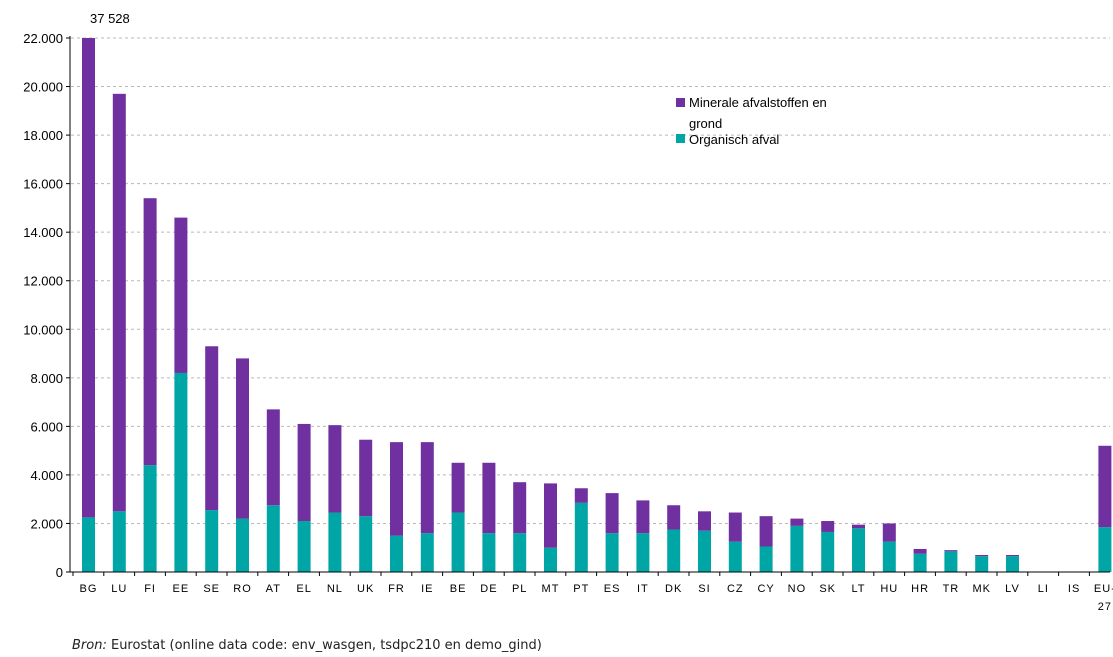 Image resolution: width=1113 pixels, height=657 pixels. I want to click on y-tick-label: 18.000, so click(43, 135).